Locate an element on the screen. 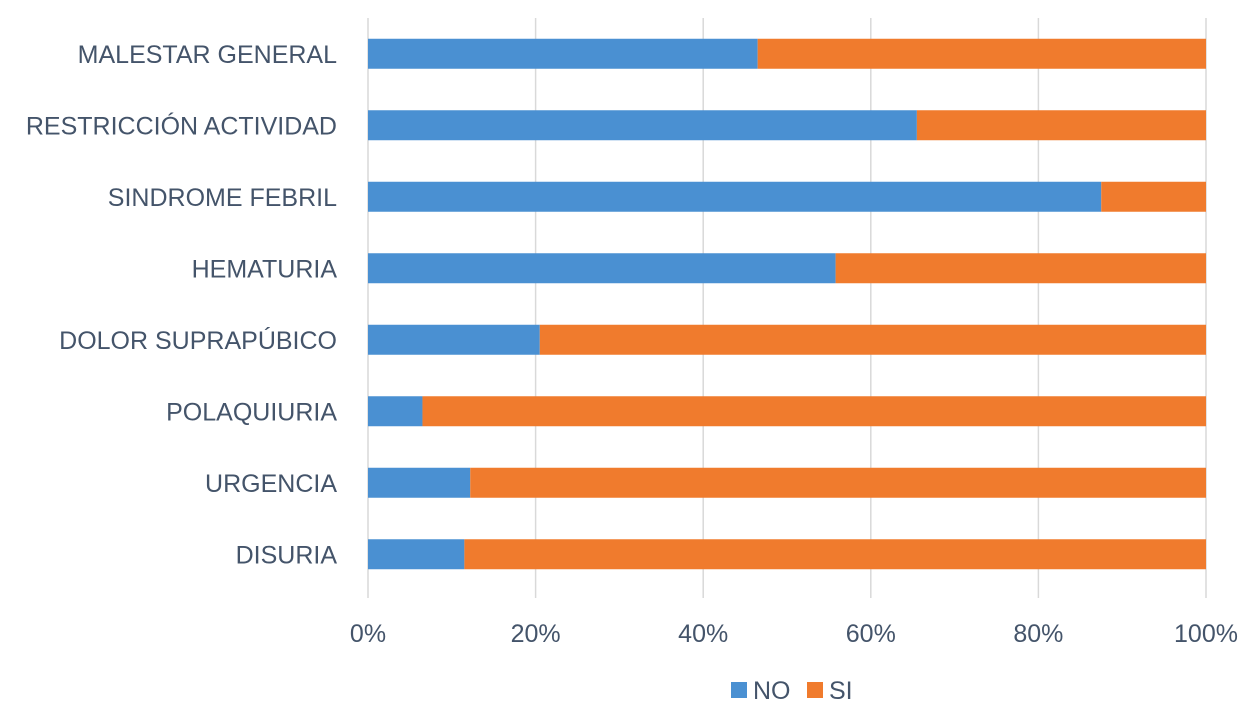  category-label: RESTRICCIÓN ACTIVIDAD is located at coordinates (181, 125).